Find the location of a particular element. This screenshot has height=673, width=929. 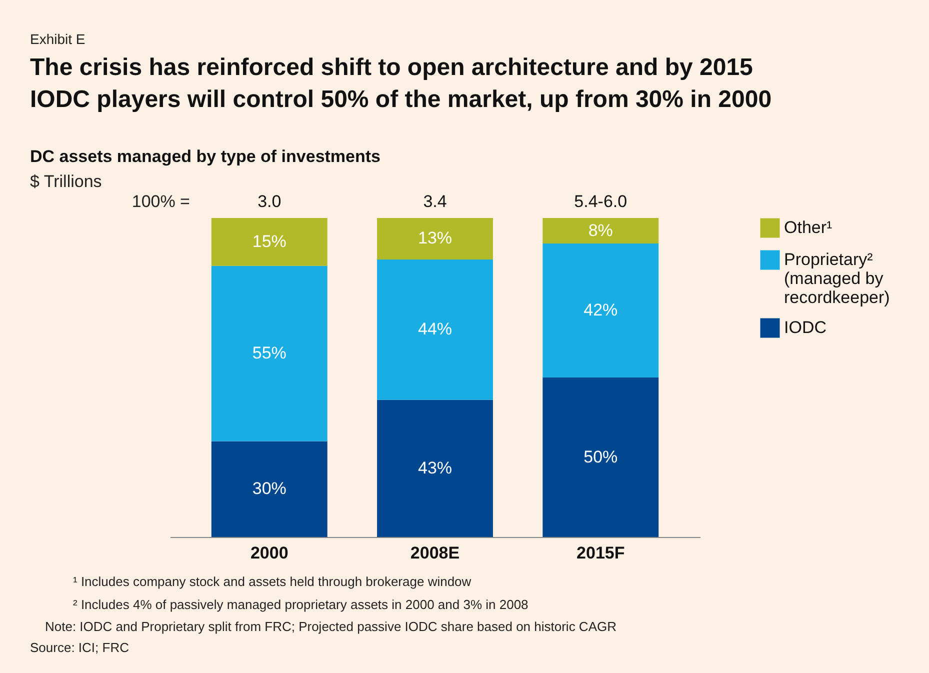

data-label: 44% is located at coordinates (435, 329).